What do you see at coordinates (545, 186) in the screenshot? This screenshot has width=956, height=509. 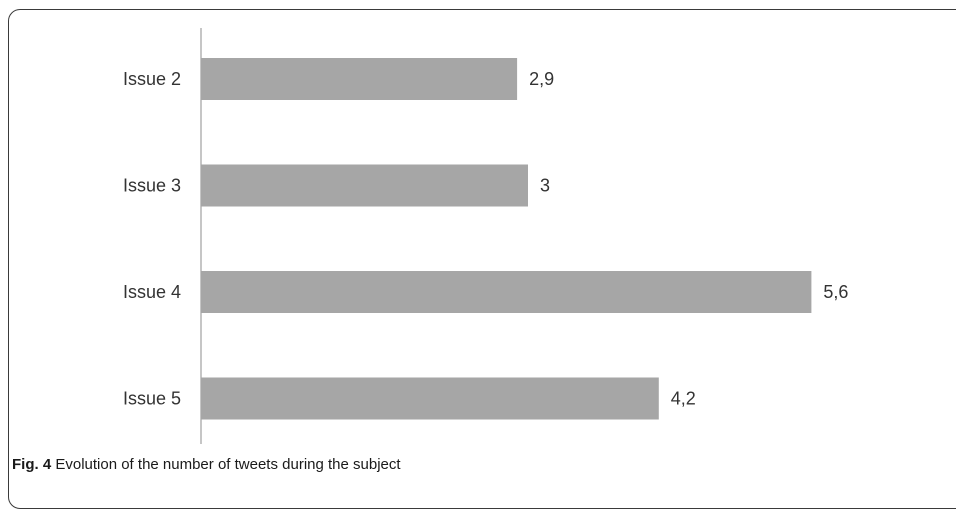 I see `value-label: 3` at bounding box center [545, 186].